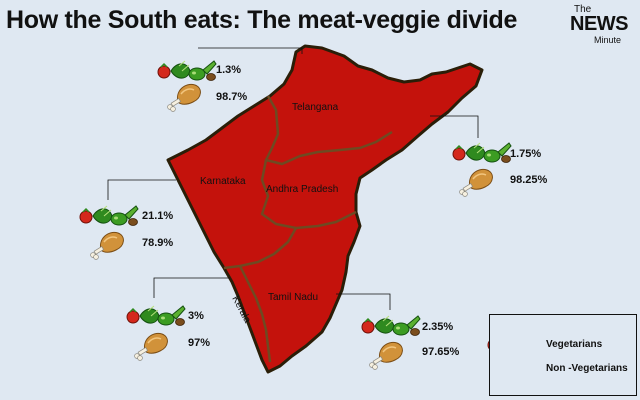  I want to click on andhra-pradesh-vegetarian-pct: 1.75%, so click(526, 154).